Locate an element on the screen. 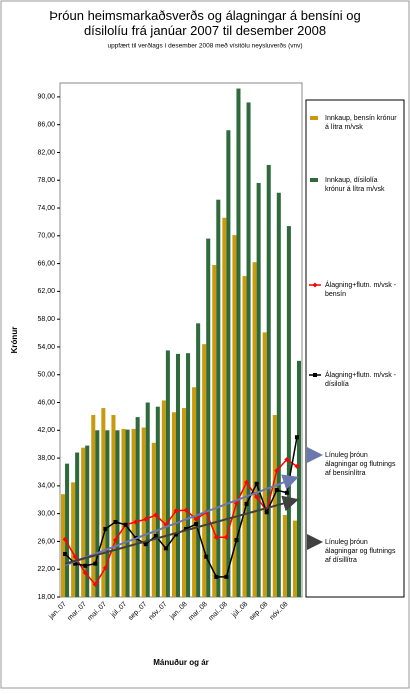  y-tick-label: 34,00 is located at coordinates (46, 486).